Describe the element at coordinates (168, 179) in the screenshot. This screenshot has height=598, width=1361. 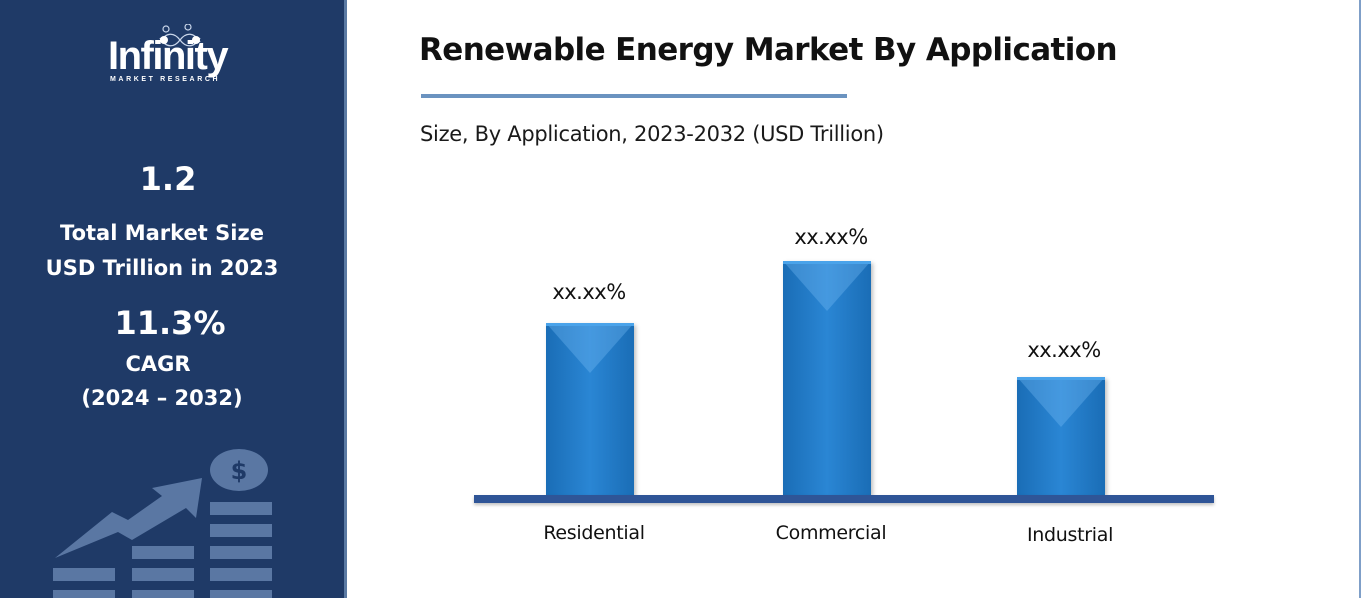
I see `market-size-value: 1.2` at that location.